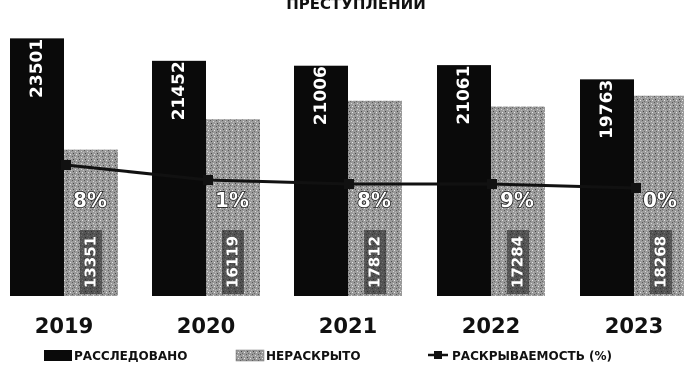 This screenshot has width=684, height=372. What do you see at coordinates (90, 200) in the screenshot?
I see `rate-label-2019: 8%` at bounding box center [90, 200].